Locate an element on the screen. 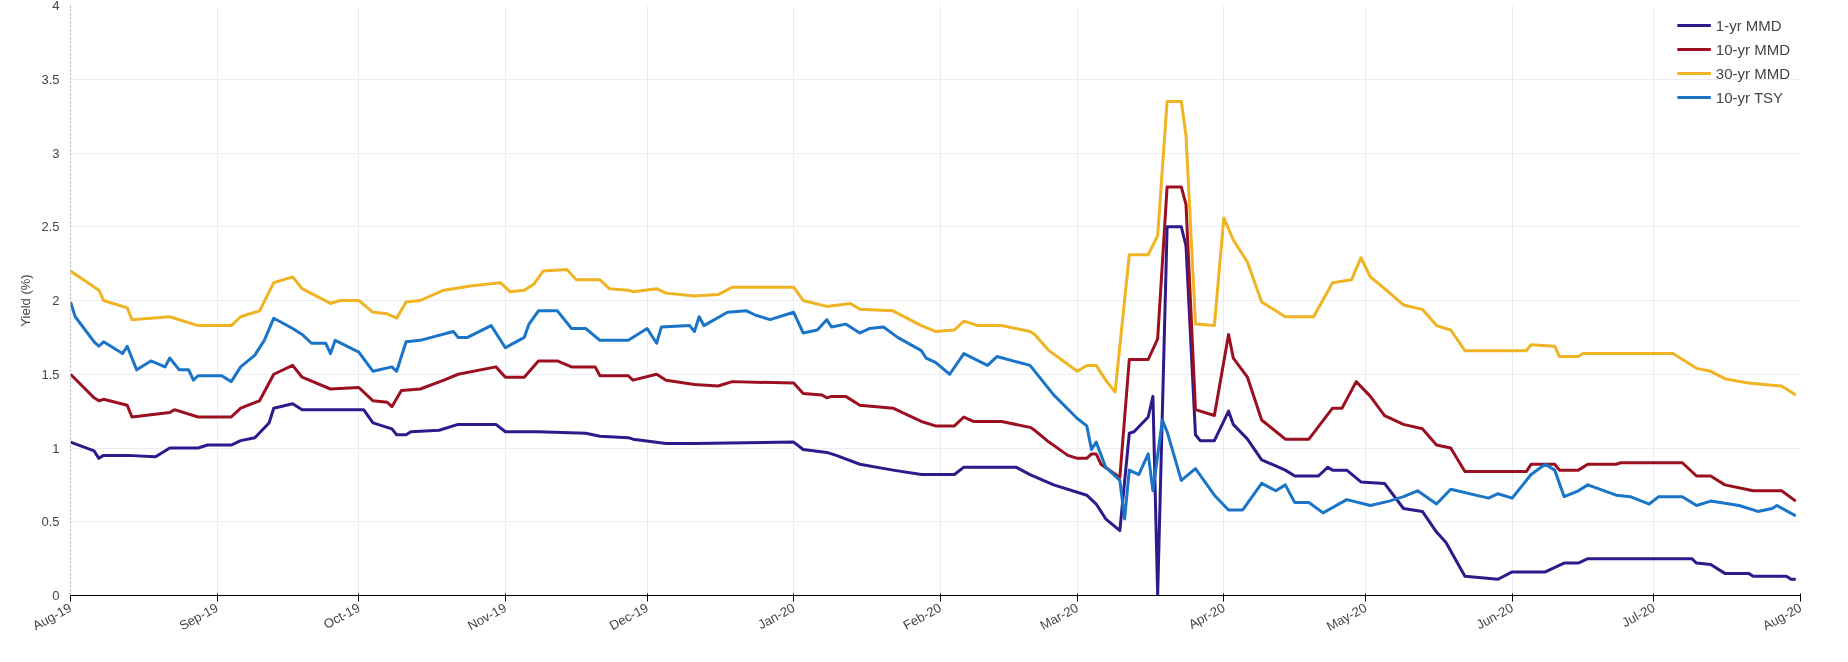 The image size is (1848, 662). y-axis-title: Yield (%) is located at coordinates (26, 300).